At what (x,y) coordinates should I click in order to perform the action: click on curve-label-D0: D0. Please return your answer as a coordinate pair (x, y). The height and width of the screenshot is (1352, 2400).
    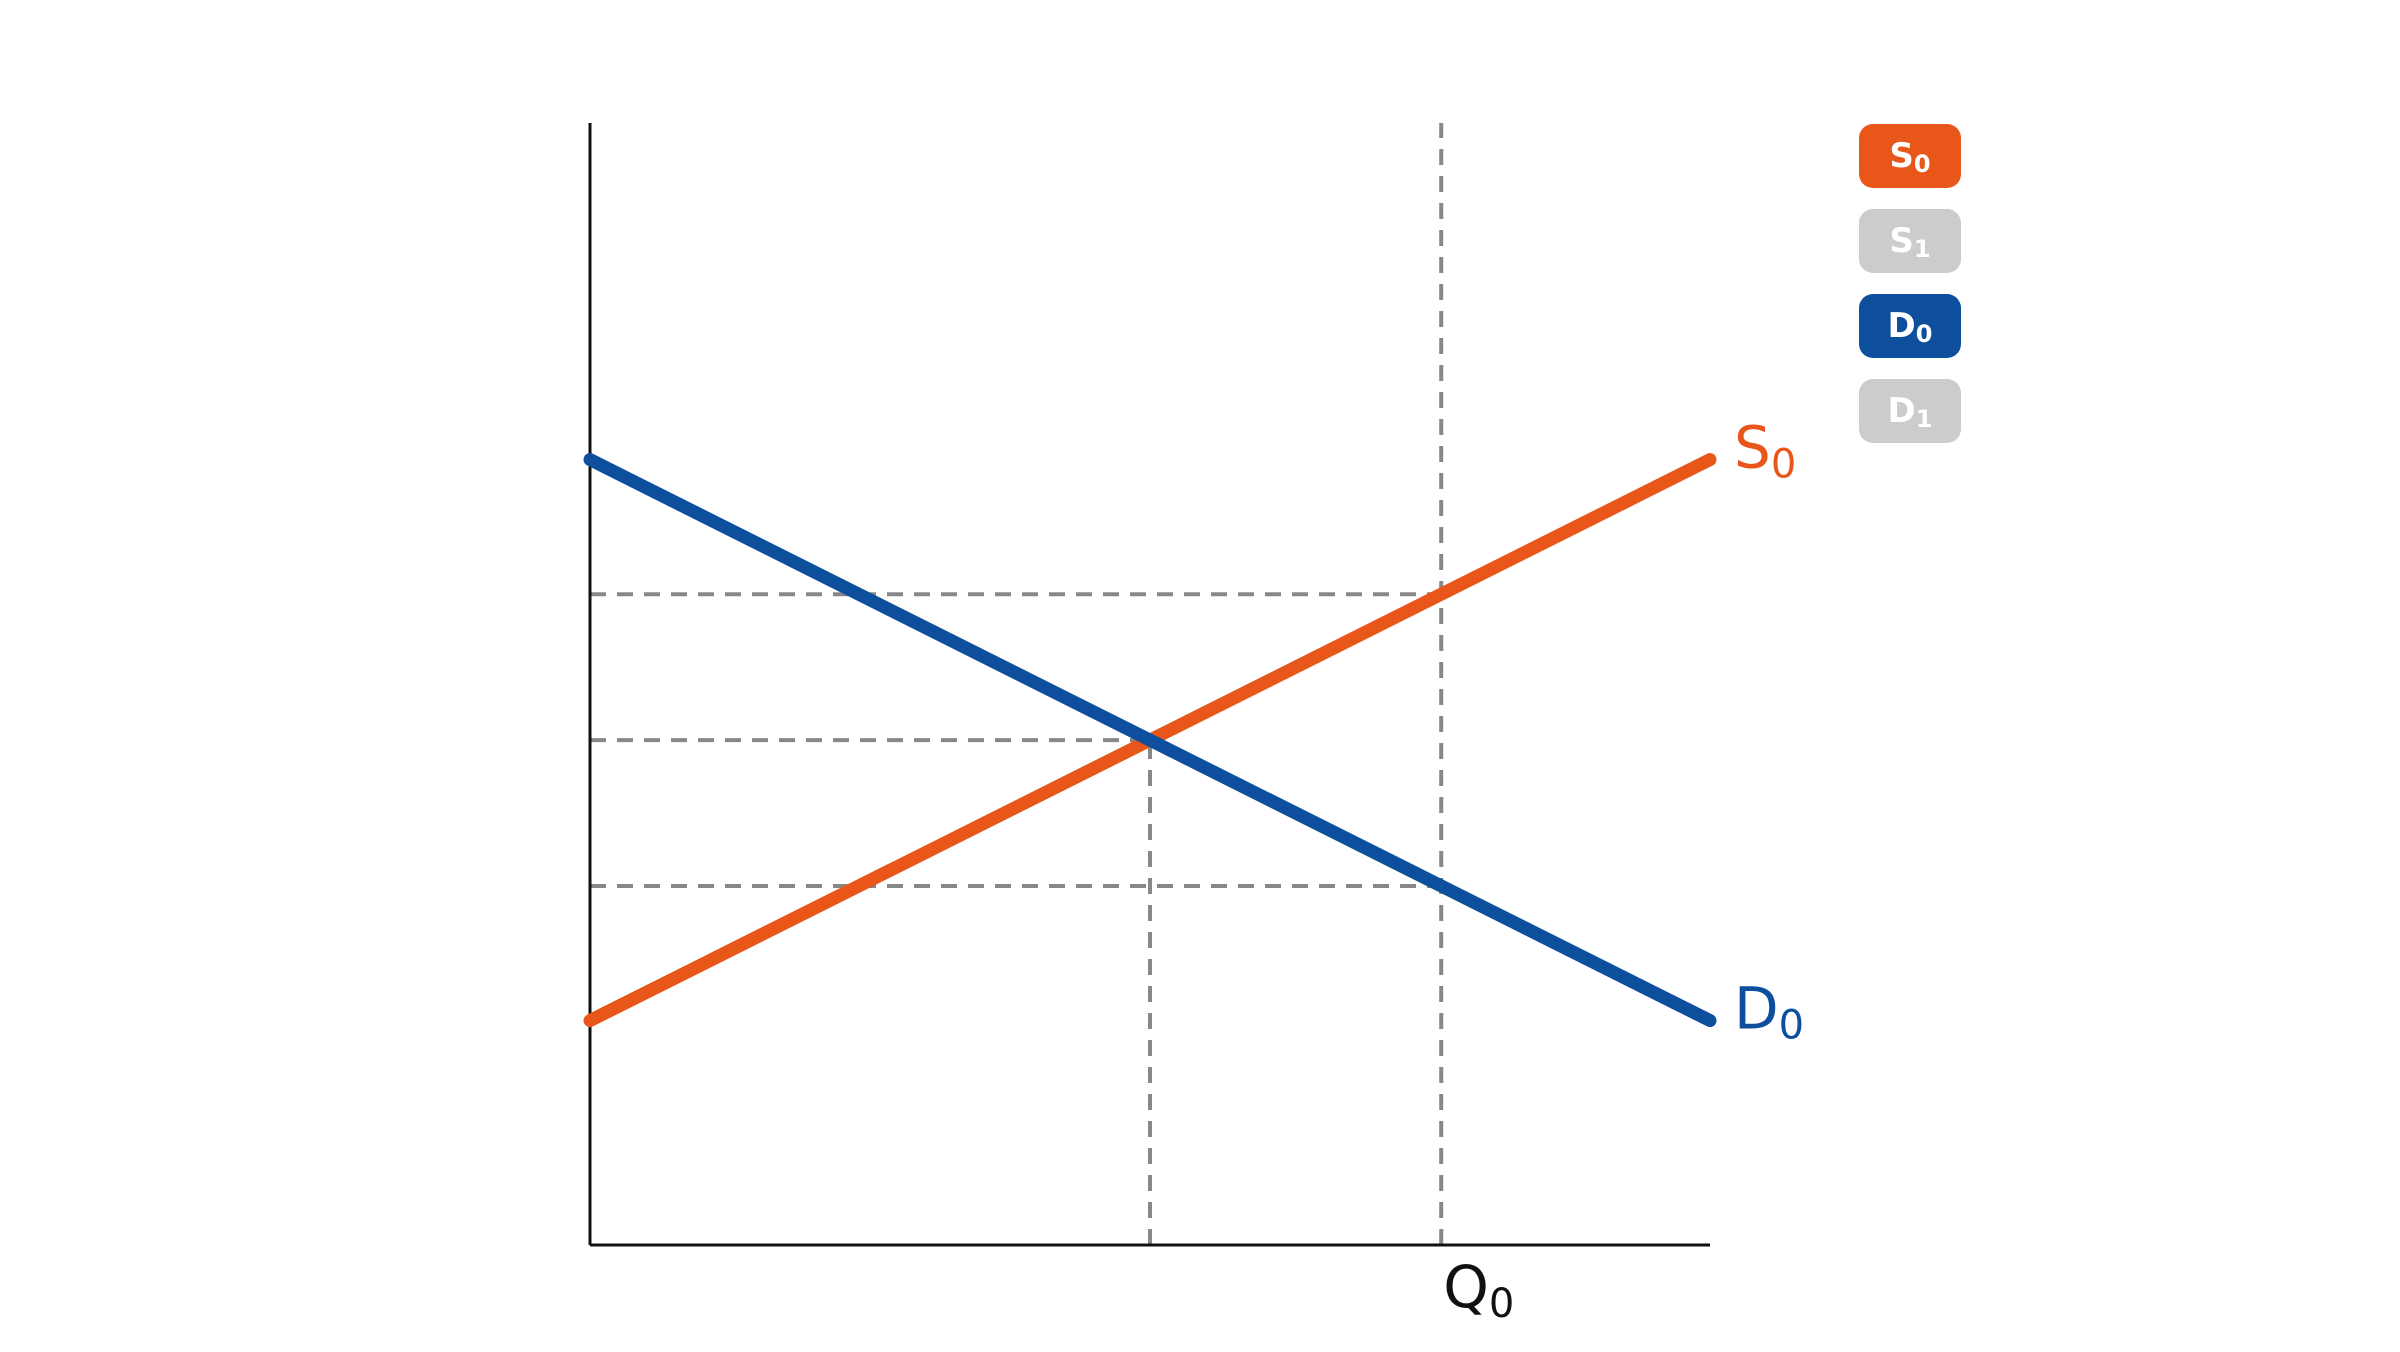
    Looking at the image, I should click on (1769, 1012).